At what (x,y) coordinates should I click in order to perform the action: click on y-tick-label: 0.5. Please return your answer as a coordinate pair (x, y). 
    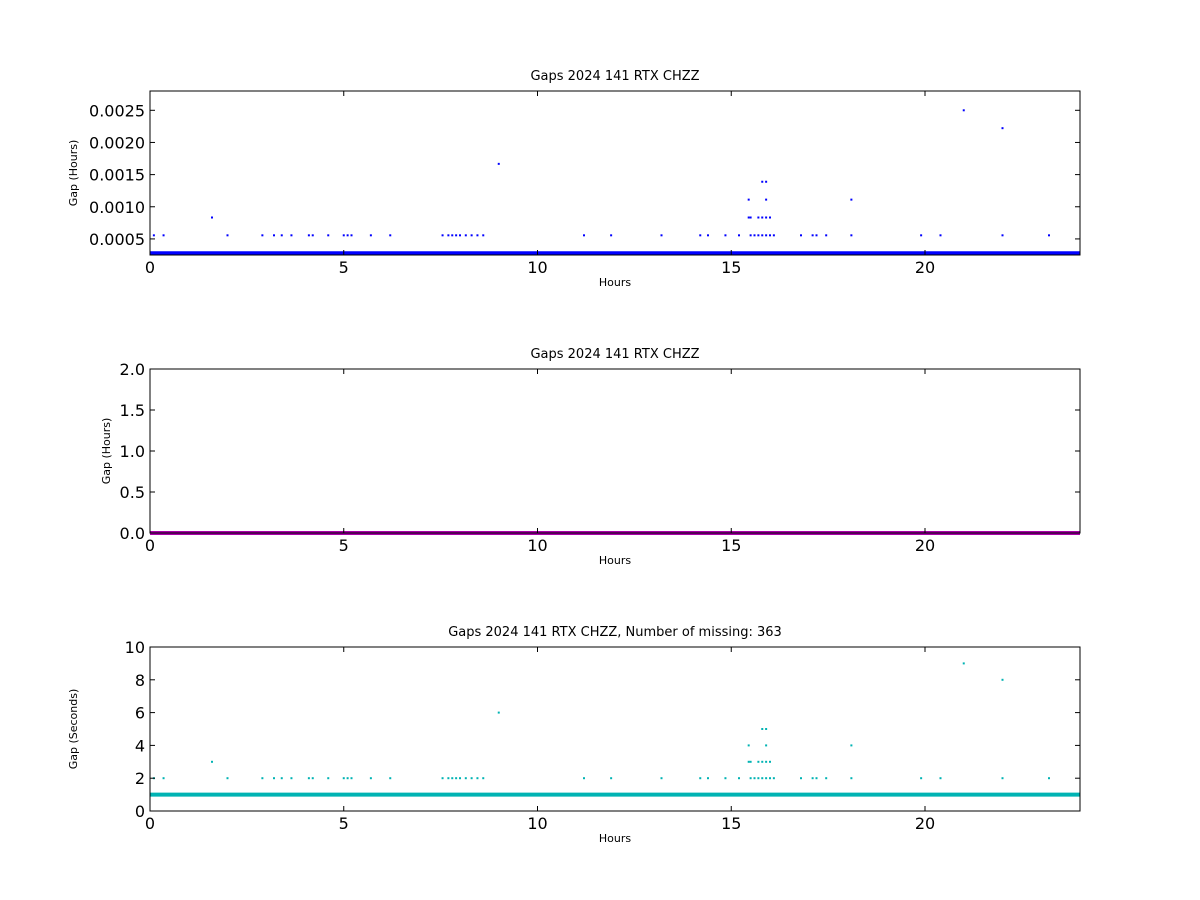
    Looking at the image, I should click on (132, 492).